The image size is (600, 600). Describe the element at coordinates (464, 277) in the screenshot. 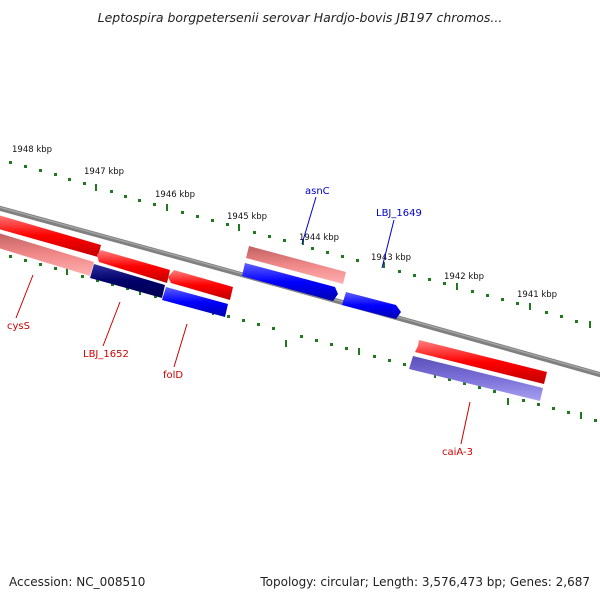

I see `kbp-label: 1942 kbp` at that location.